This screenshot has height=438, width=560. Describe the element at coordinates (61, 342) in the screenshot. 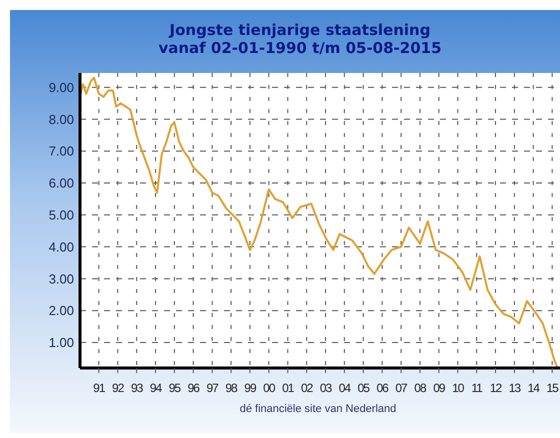

I see `y-tick-label: 1.00` at that location.